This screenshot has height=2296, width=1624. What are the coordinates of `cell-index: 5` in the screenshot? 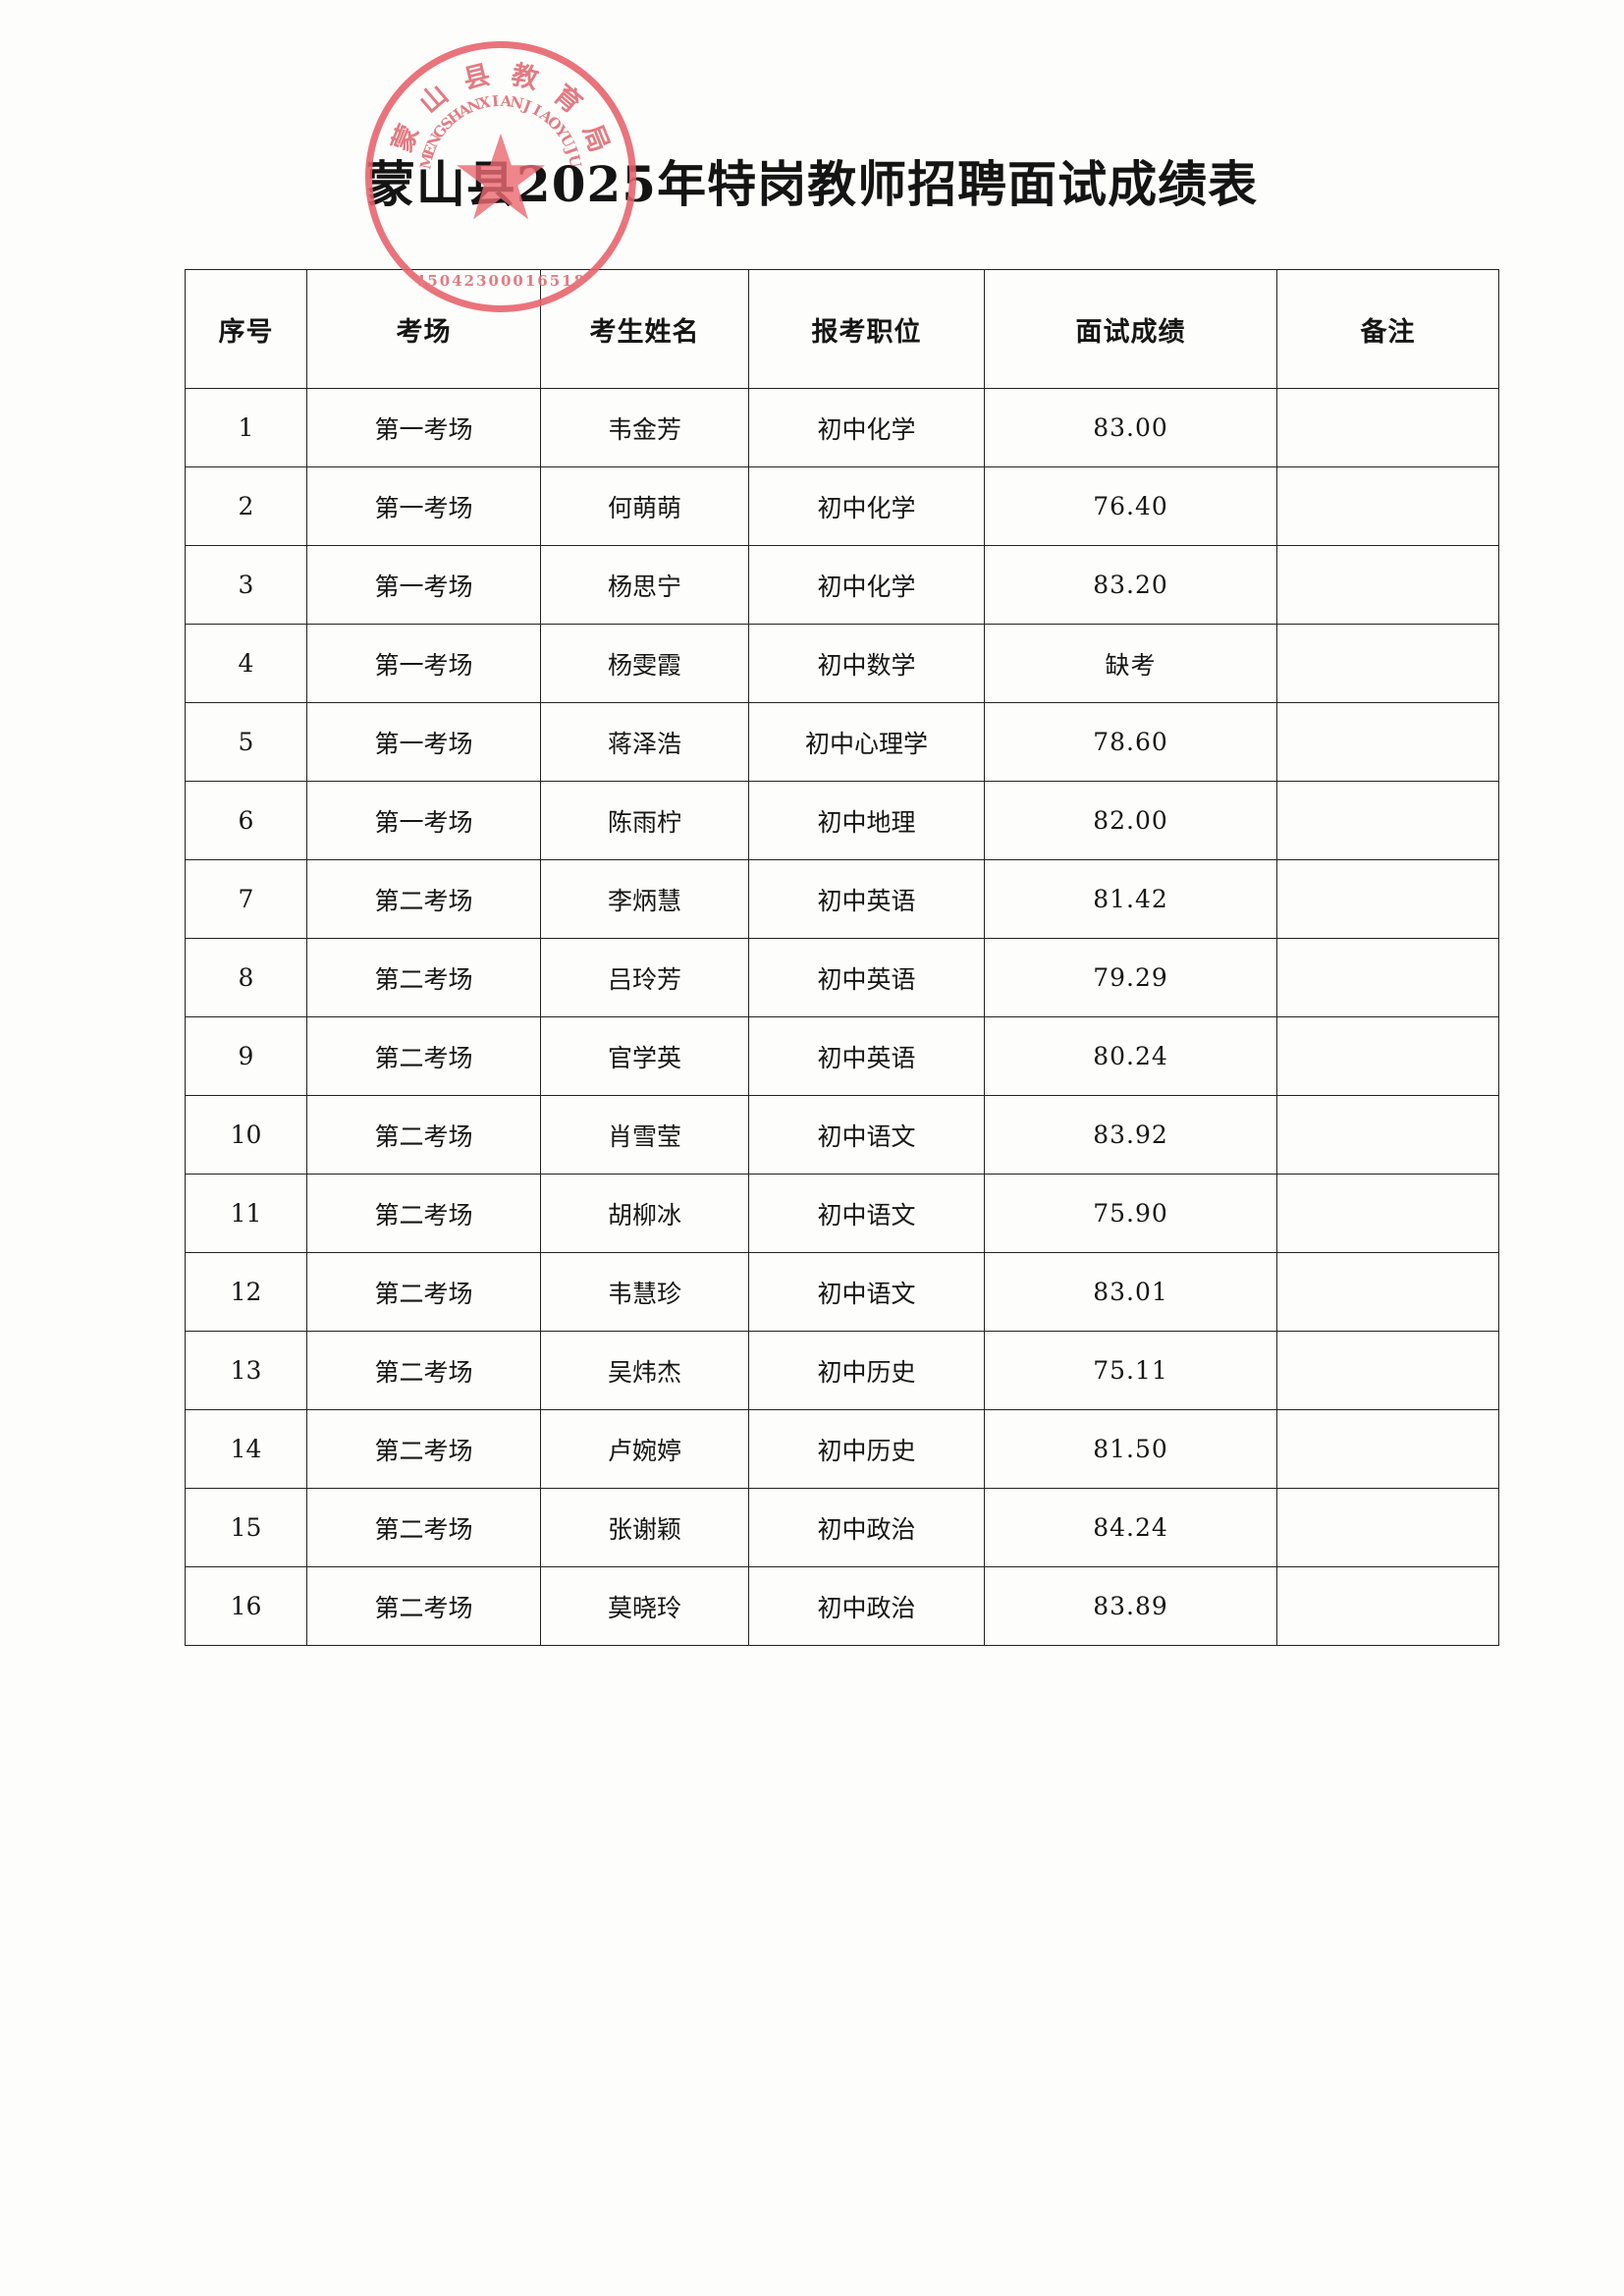 It's located at (246, 742).